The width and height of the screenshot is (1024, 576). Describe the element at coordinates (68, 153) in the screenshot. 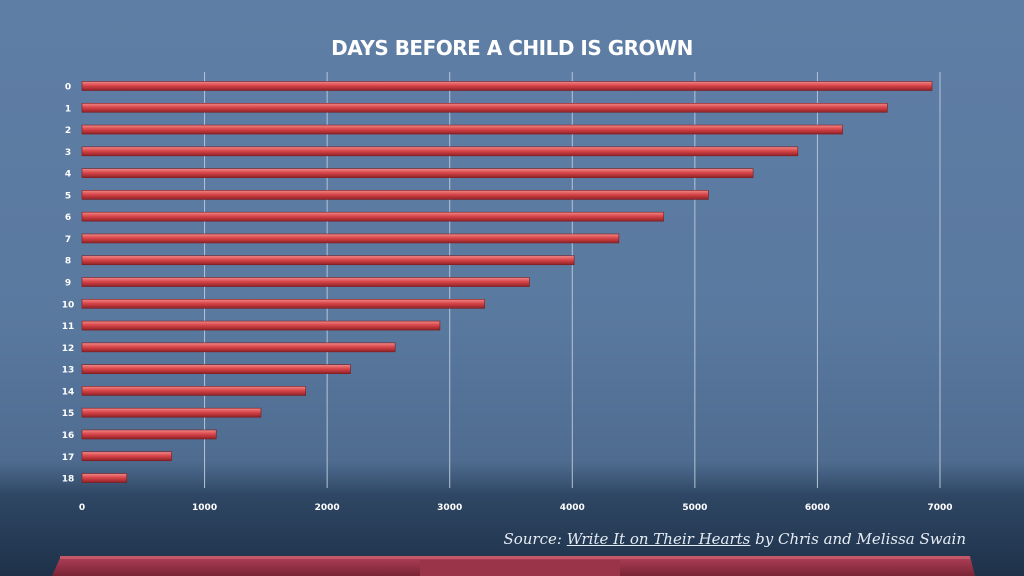

I see `y-tick-label: 3` at that location.